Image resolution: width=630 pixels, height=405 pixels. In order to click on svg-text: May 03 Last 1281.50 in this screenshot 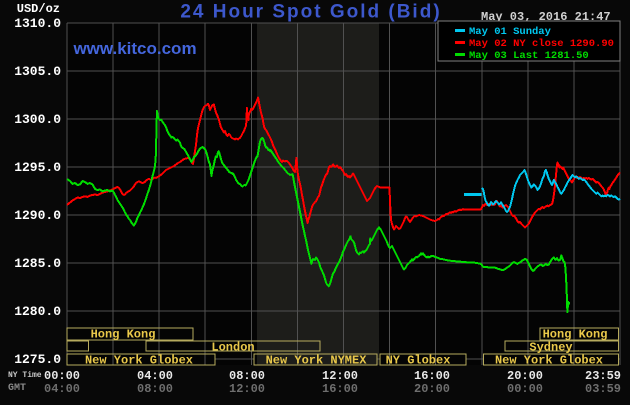, I will do `click(529, 56)`.